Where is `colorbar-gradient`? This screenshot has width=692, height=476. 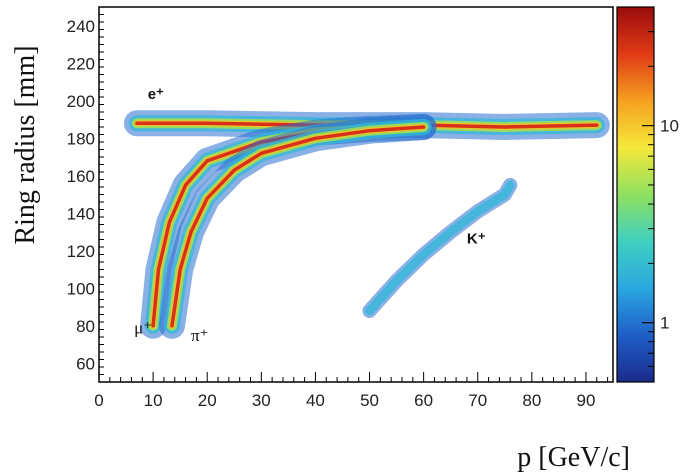 colorbar-gradient is located at coordinates (635, 194).